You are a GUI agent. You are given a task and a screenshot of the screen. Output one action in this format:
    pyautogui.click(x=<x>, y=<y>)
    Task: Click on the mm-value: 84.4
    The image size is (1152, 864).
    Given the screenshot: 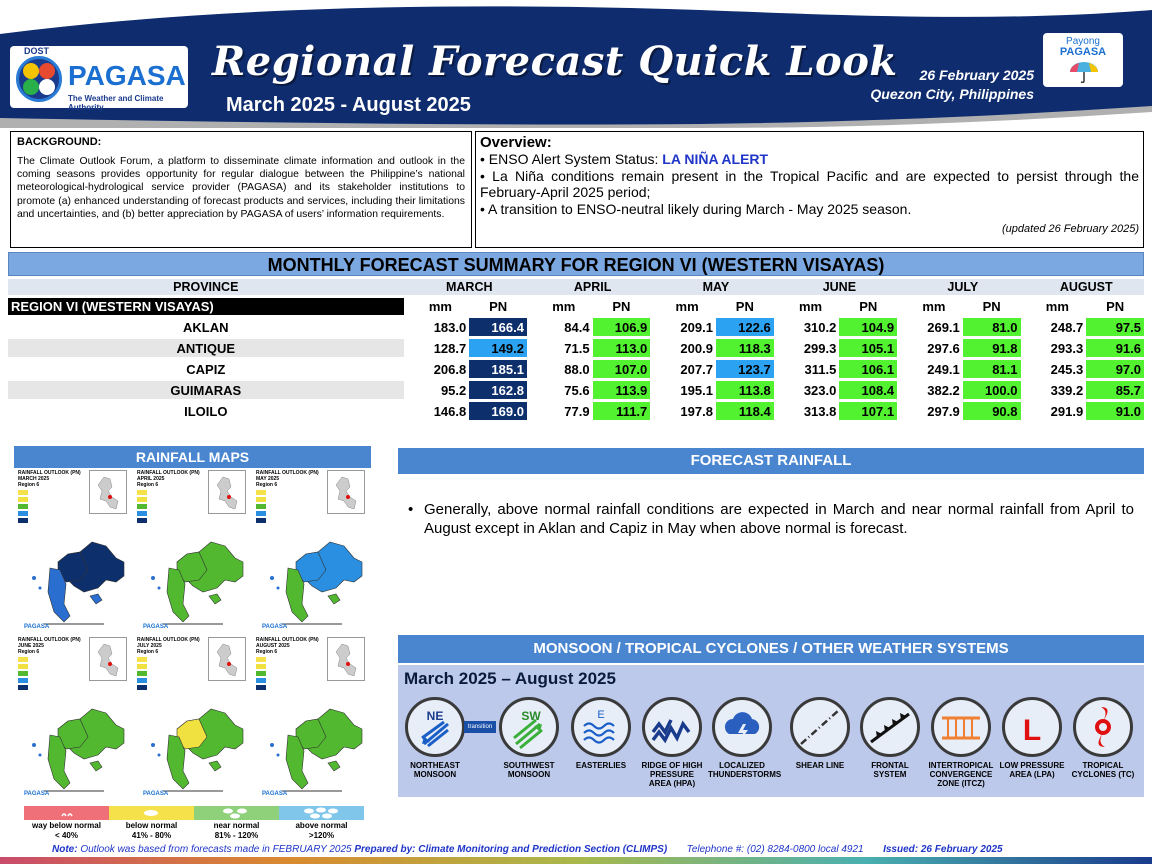 What is the action you would take?
    pyautogui.click(x=577, y=327)
    